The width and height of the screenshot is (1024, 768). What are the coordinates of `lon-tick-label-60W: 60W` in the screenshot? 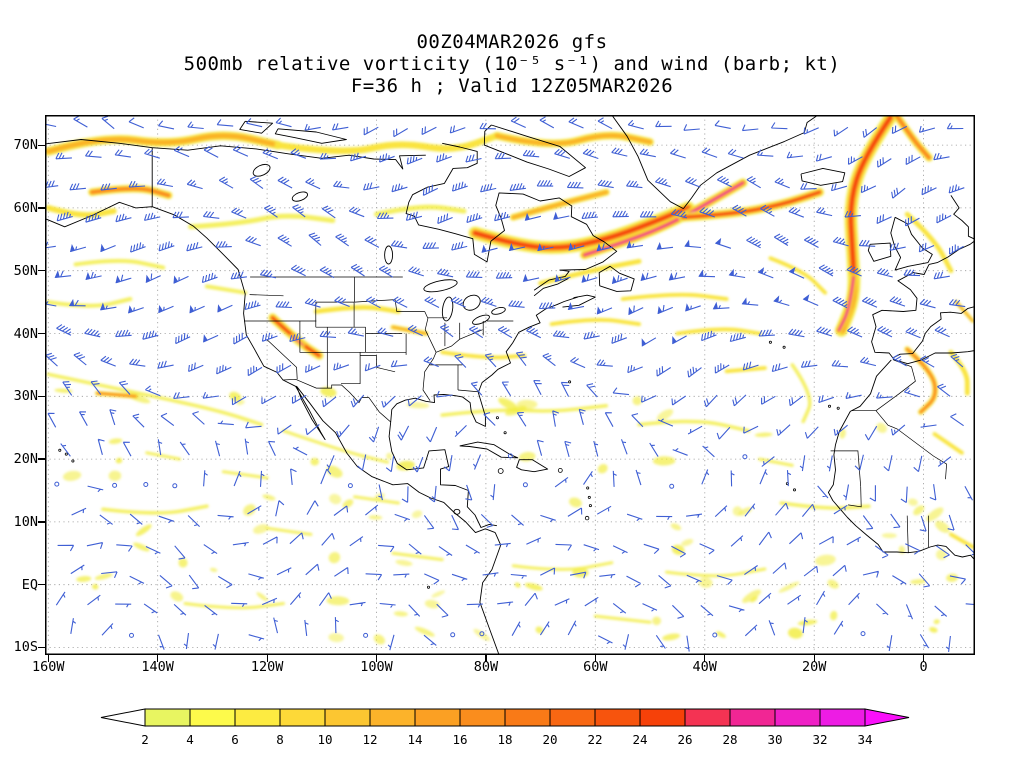 It's located at (595, 667).